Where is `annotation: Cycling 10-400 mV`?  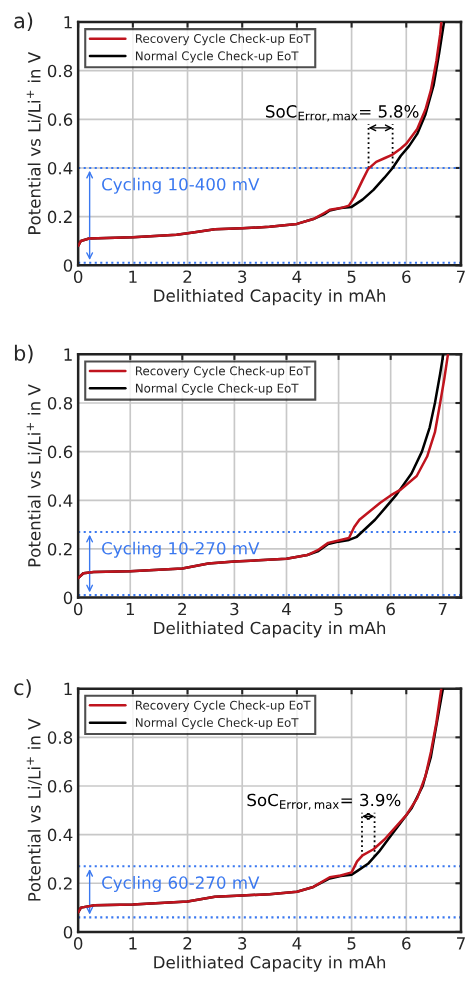 annotation: Cycling 10-400 mV is located at coordinates (181, 185).